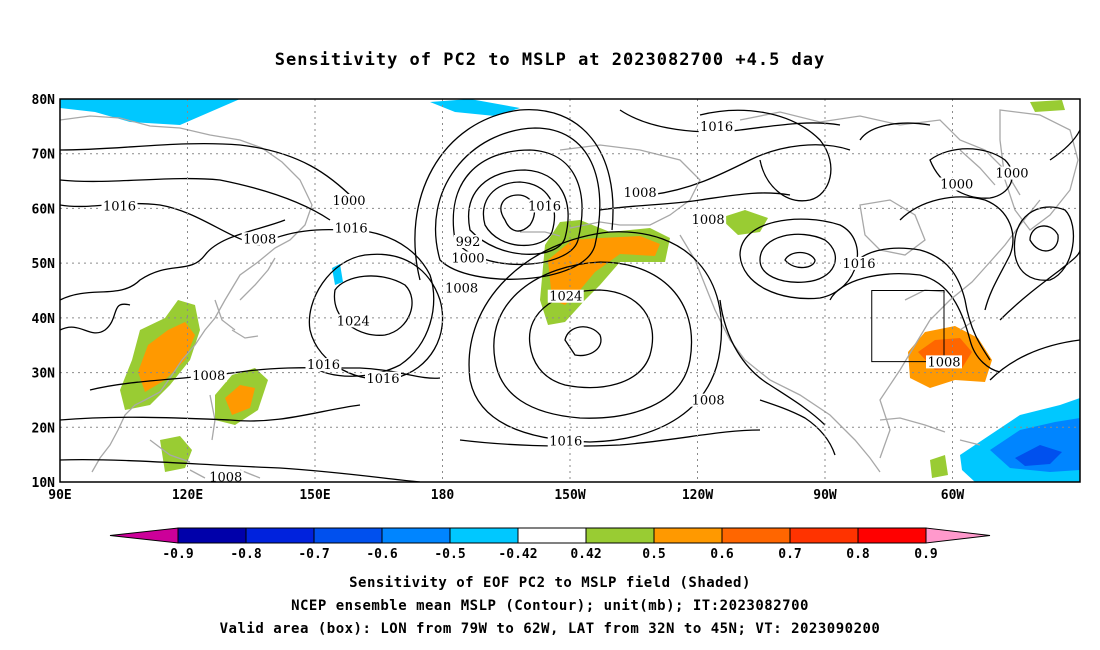  What do you see at coordinates (44, 100) in the screenshot?
I see `lat-tick-label: 80N` at bounding box center [44, 100].